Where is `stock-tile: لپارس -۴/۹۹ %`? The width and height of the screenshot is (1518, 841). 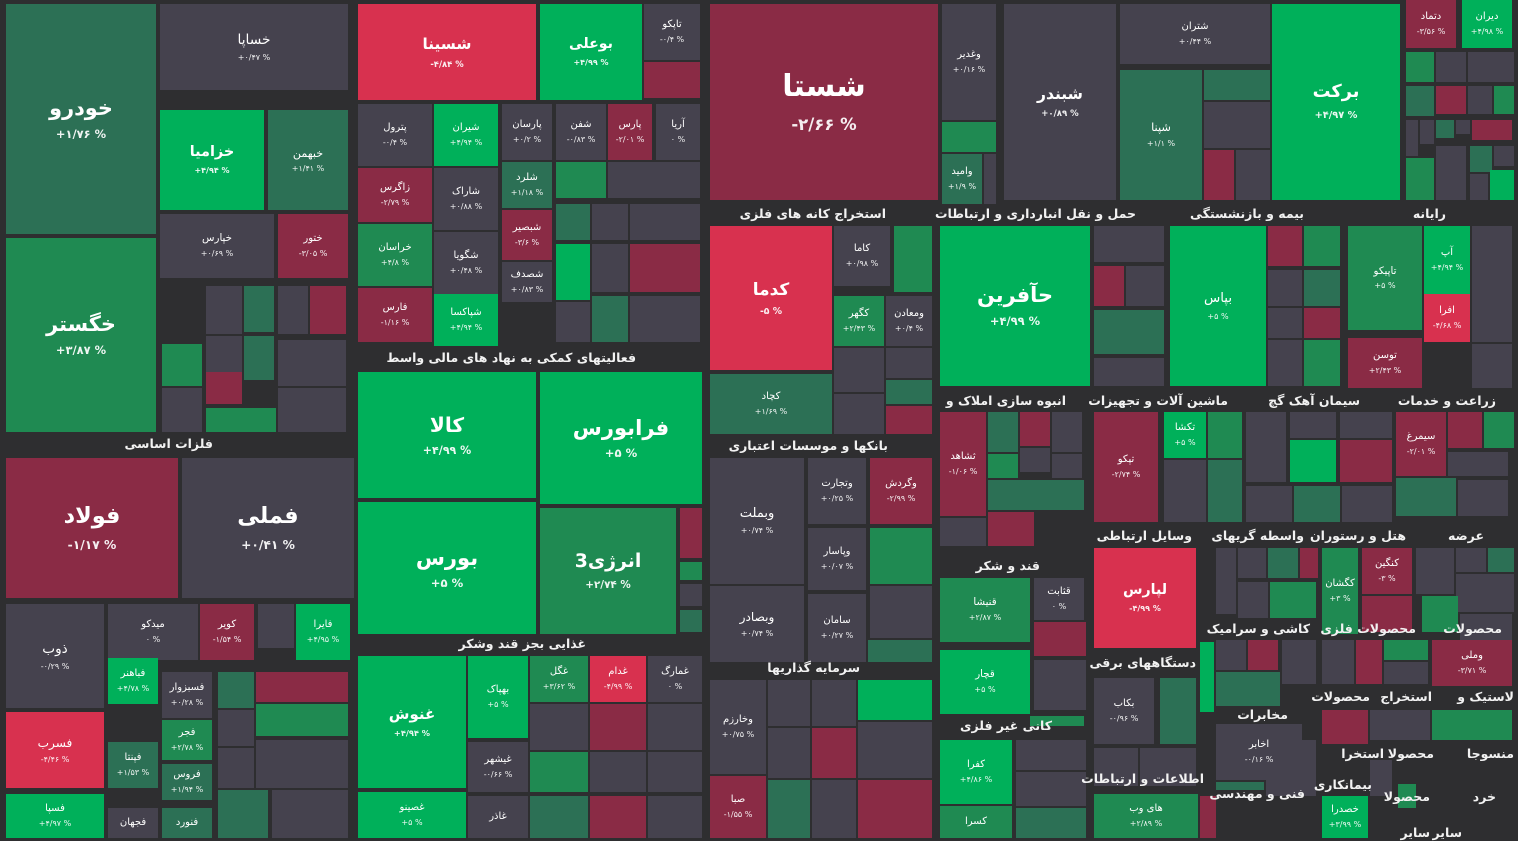 stock-tile: لپارس -۴/۹۹ % is located at coordinates (1145, 598).